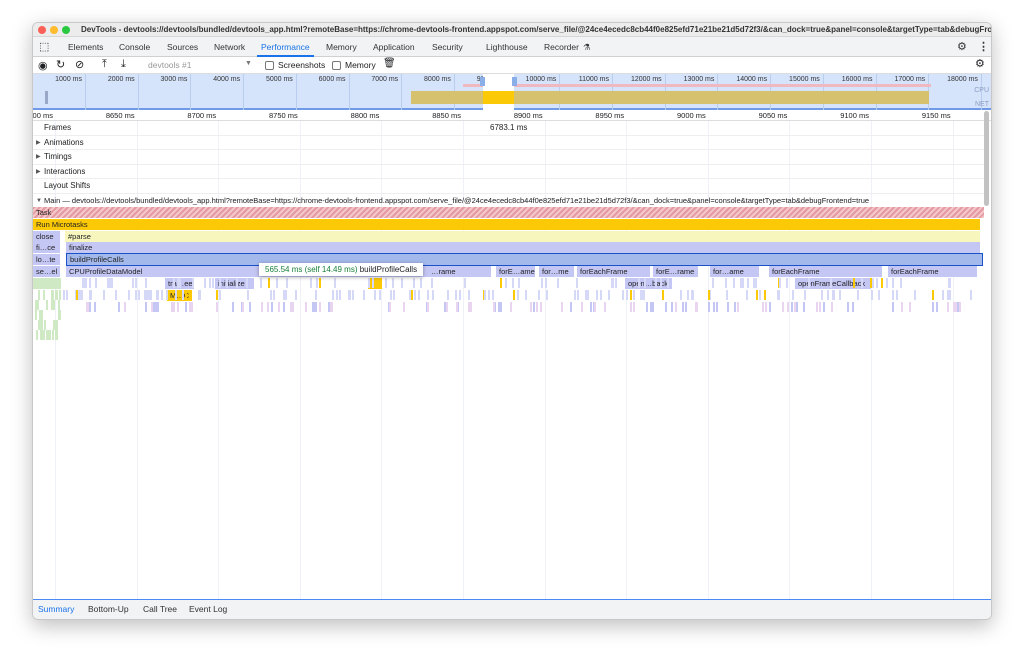 The image size is (1024, 663). I want to click on flame-for-each-frame: forEachFrame, so click(826, 271).